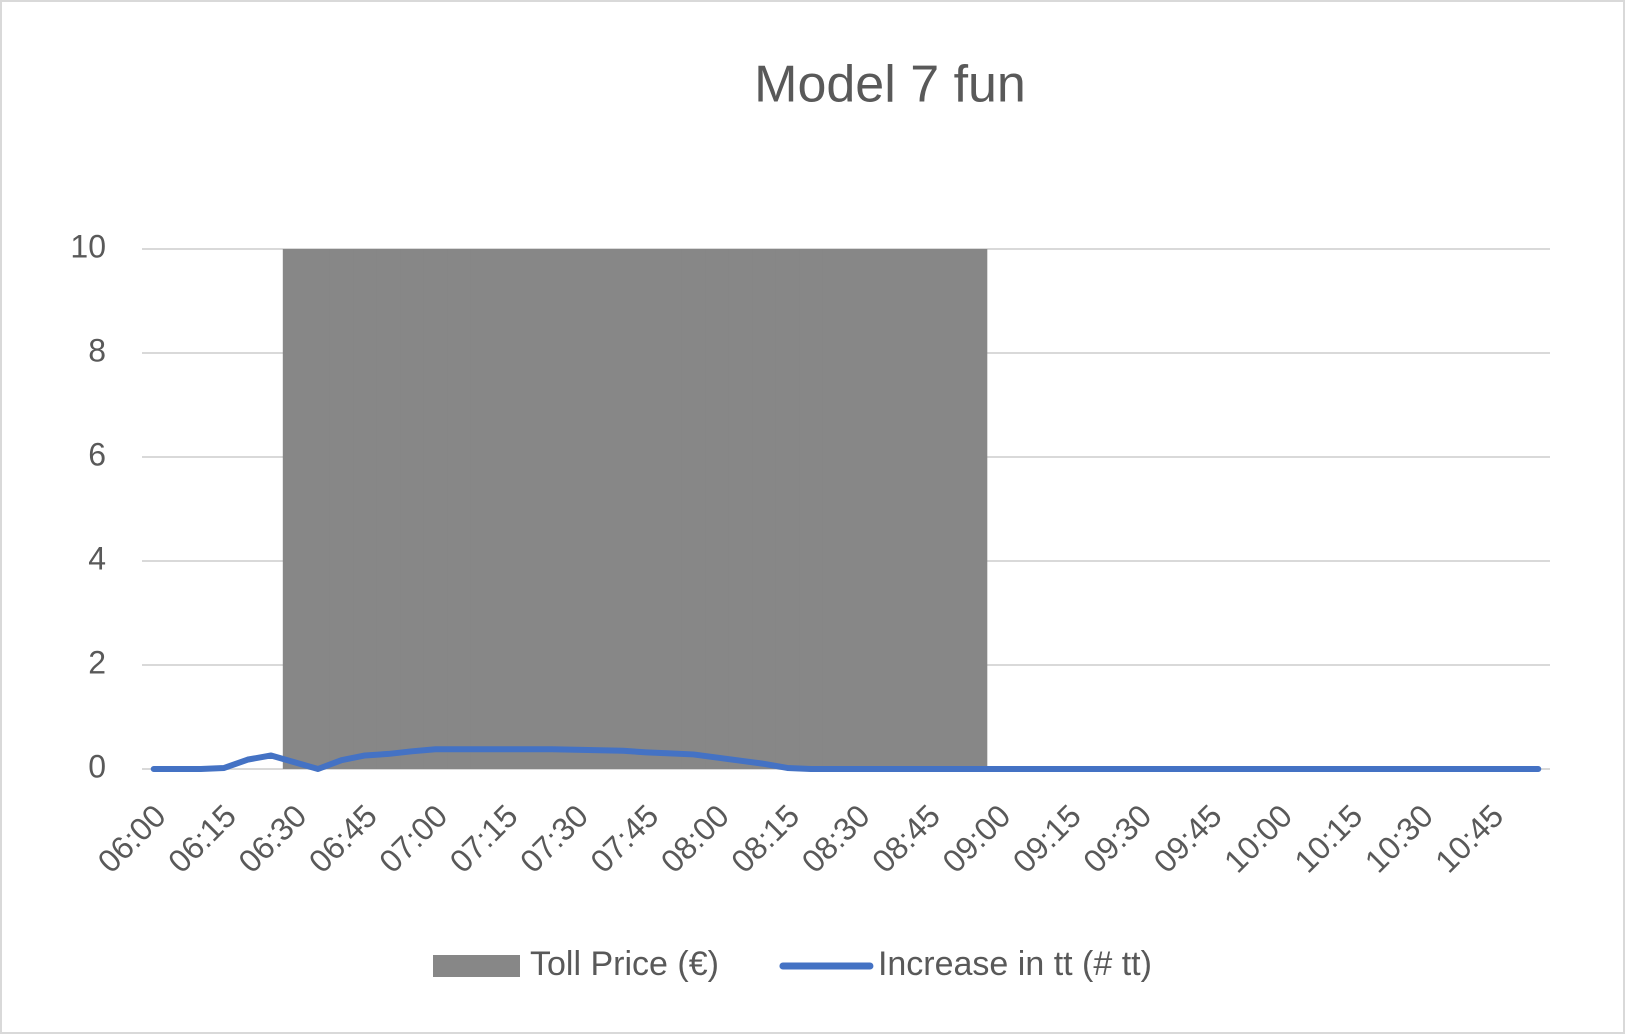 The image size is (1625, 1034). I want to click on y-tick-label: 4, so click(97, 558).